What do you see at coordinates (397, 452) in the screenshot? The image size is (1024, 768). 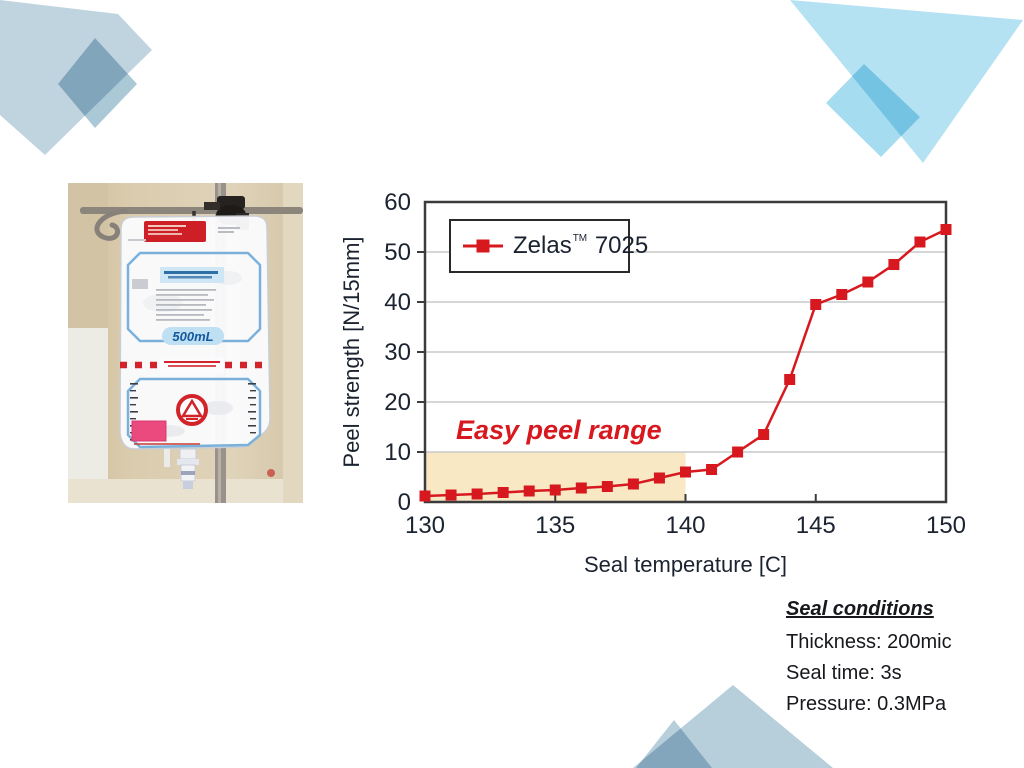 I see `y-tick-label: 10` at bounding box center [397, 452].